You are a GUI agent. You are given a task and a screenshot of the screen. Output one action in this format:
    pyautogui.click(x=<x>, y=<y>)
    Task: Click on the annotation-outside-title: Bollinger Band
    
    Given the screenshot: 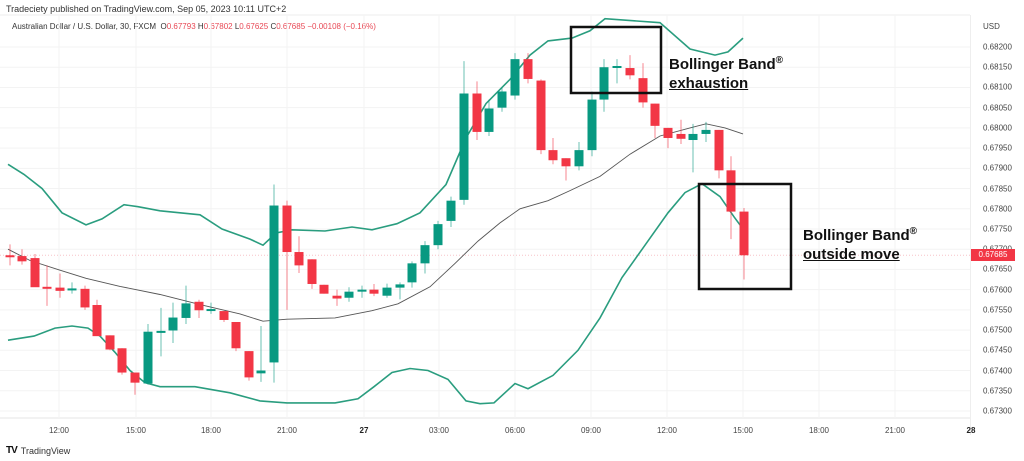 What is the action you would take?
    pyautogui.click(x=856, y=235)
    